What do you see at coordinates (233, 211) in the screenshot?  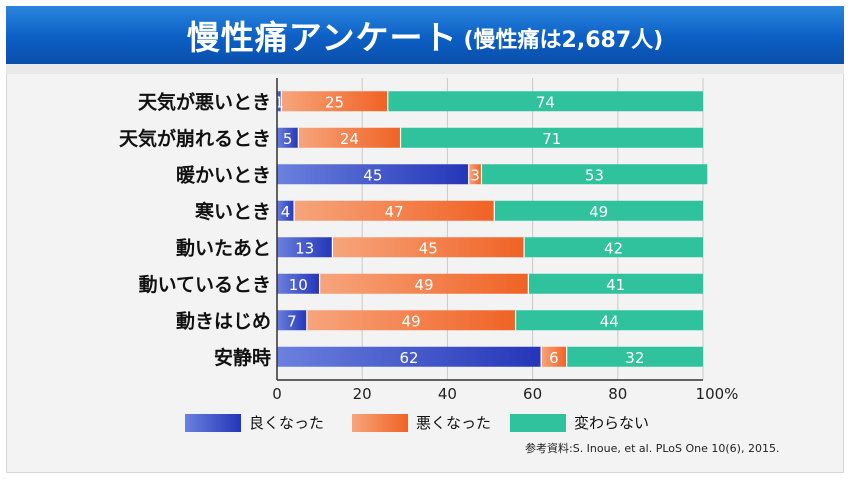 I see `category-label: 寒いとき` at bounding box center [233, 211].